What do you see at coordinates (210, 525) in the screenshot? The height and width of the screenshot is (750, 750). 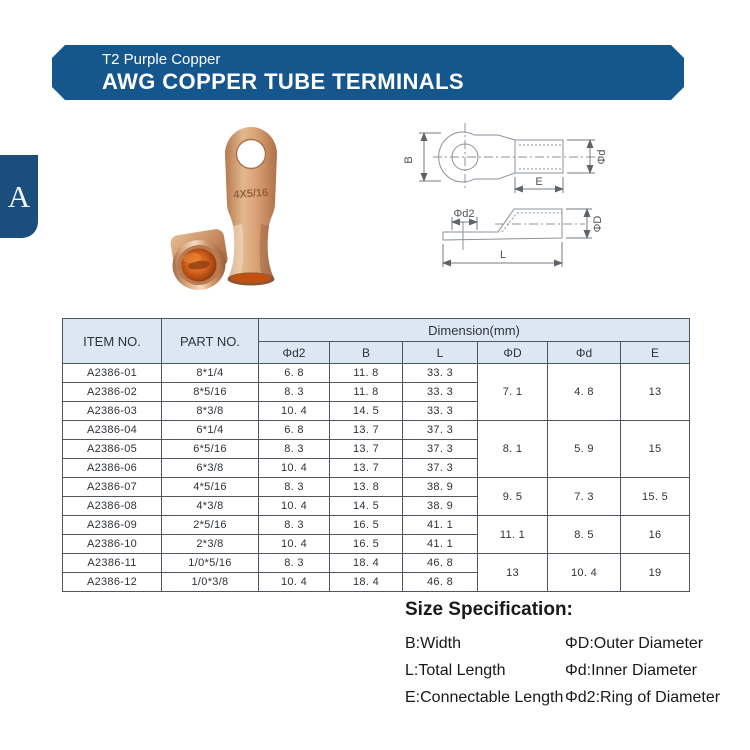 I see `part-cell: 2*5/16` at bounding box center [210, 525].